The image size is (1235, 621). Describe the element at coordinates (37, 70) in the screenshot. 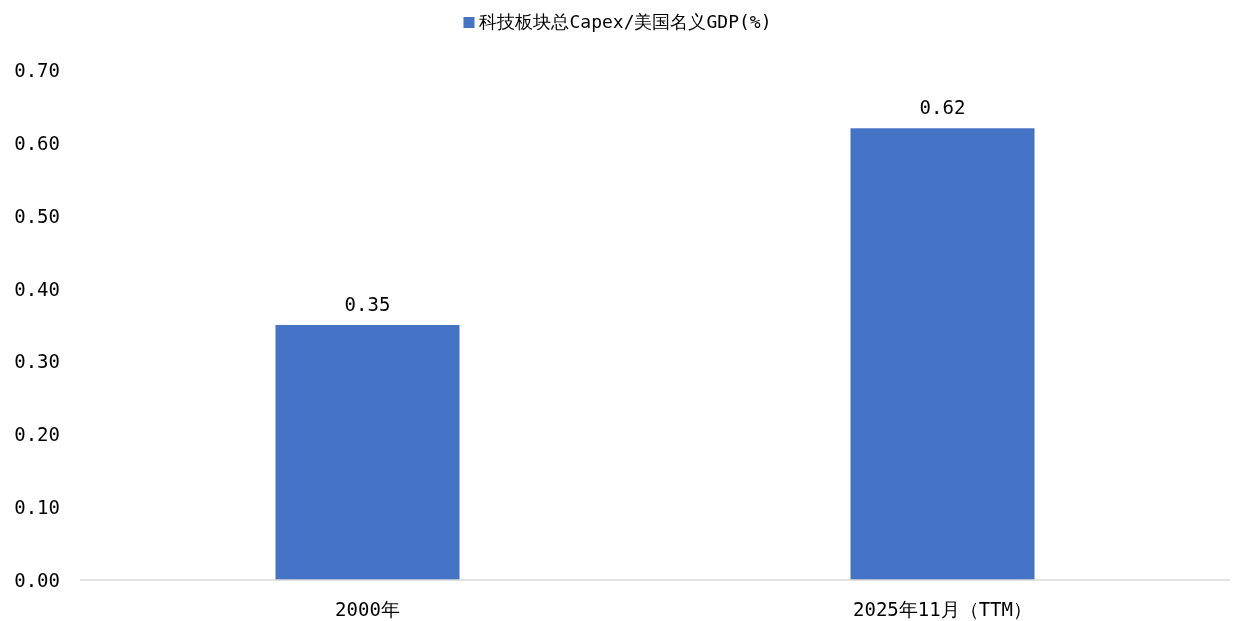

I see `y-tick-label: 0.70` at that location.